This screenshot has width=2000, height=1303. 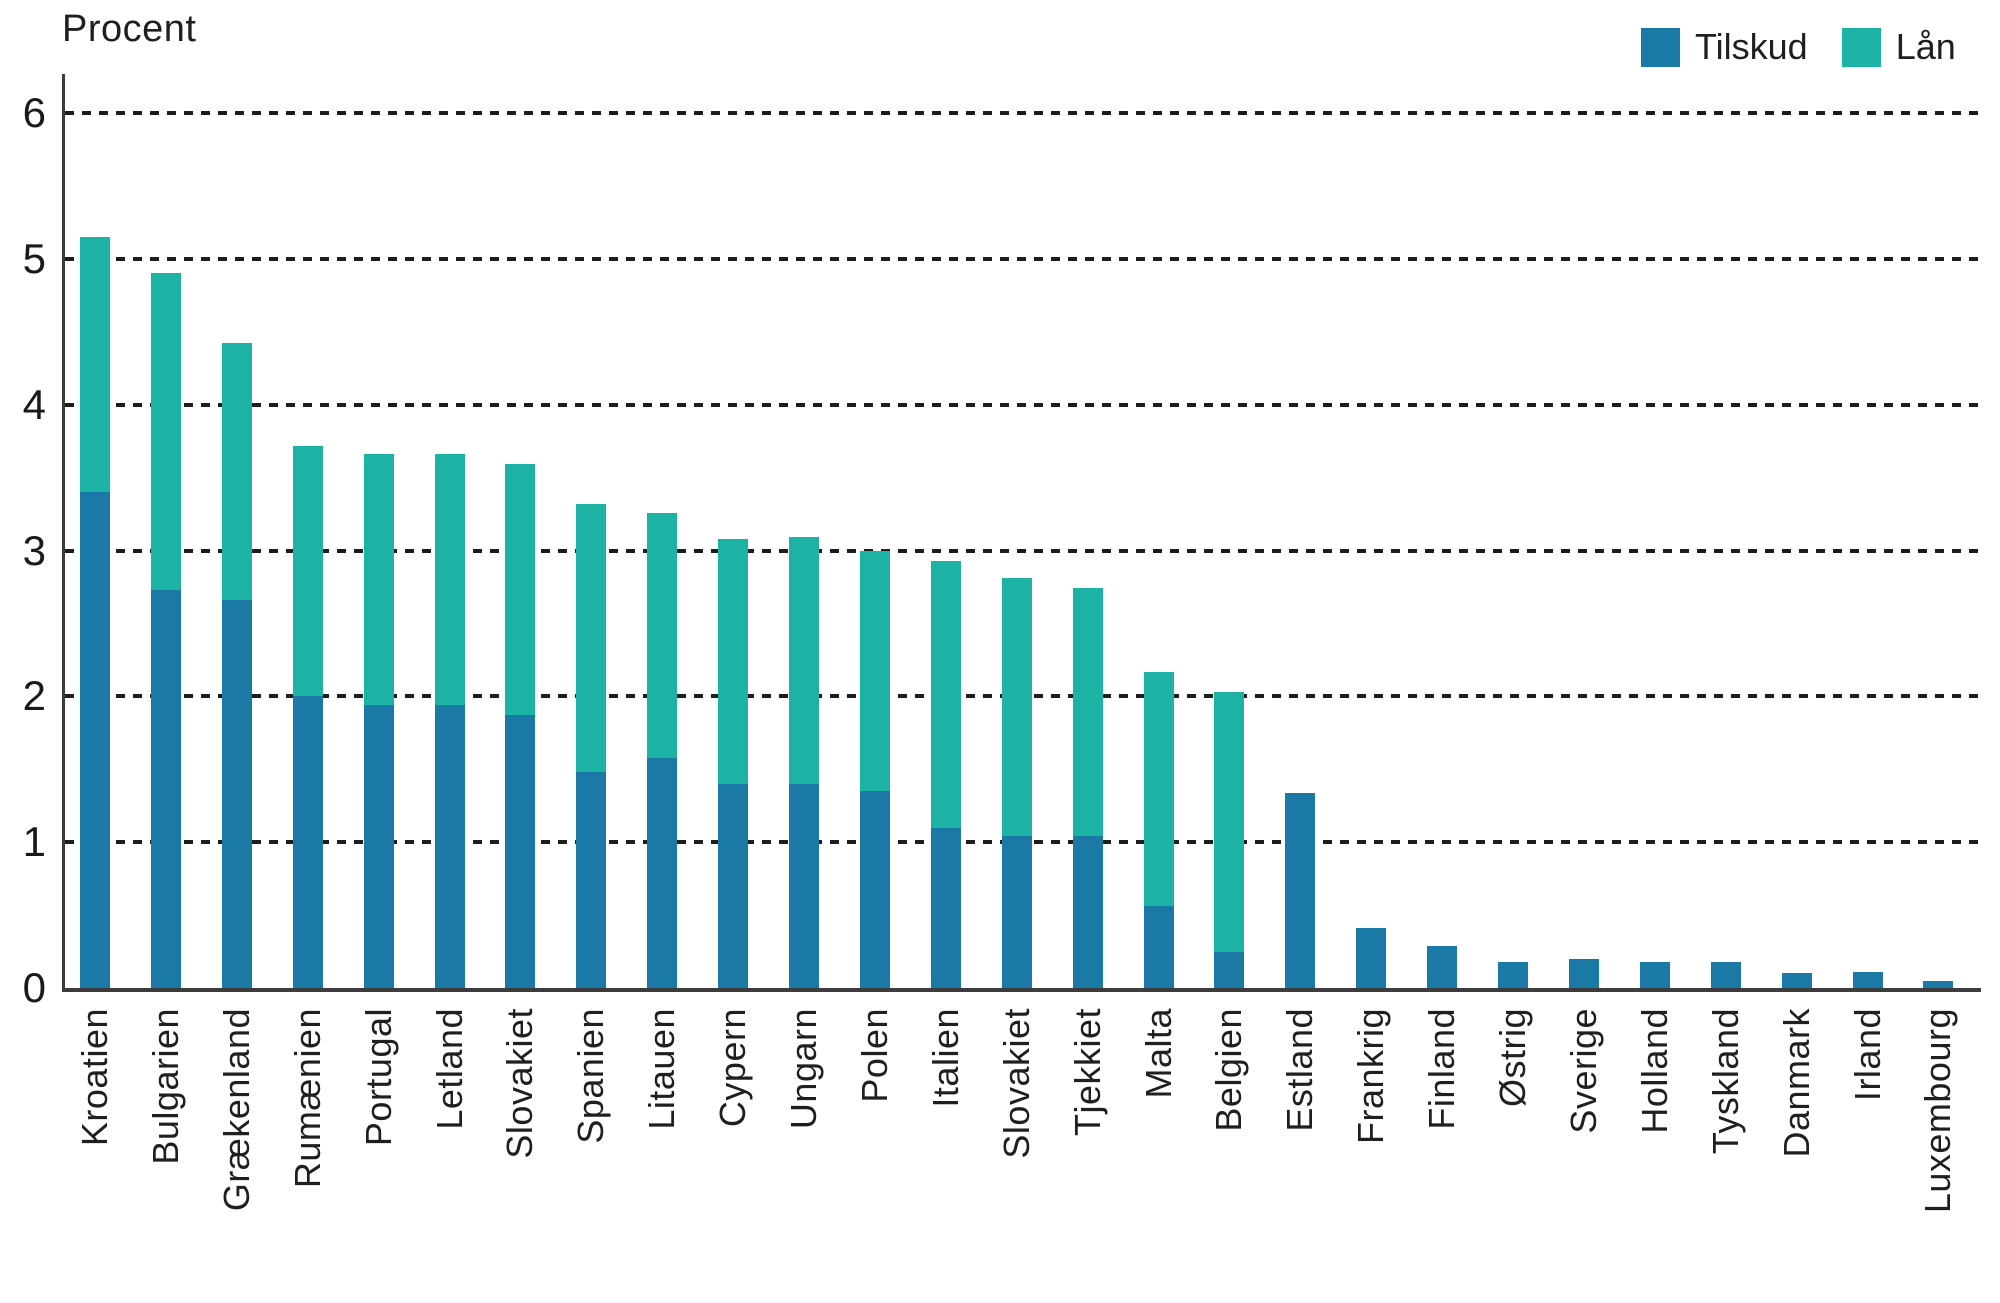 What do you see at coordinates (733, 1068) in the screenshot?
I see `x-axis-label-9: Cypern` at bounding box center [733, 1068].